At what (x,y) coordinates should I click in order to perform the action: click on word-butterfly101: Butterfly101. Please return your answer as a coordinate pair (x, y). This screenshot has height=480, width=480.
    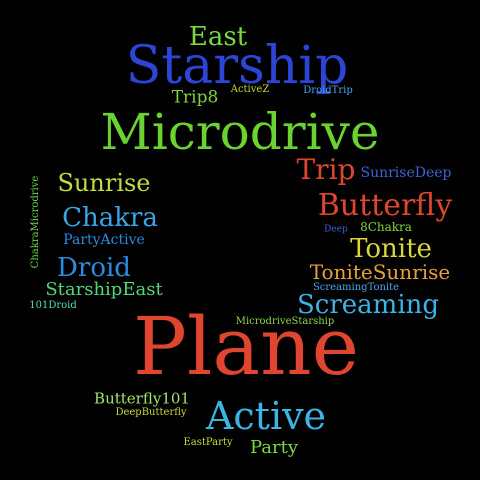
    Looking at the image, I should click on (142, 398).